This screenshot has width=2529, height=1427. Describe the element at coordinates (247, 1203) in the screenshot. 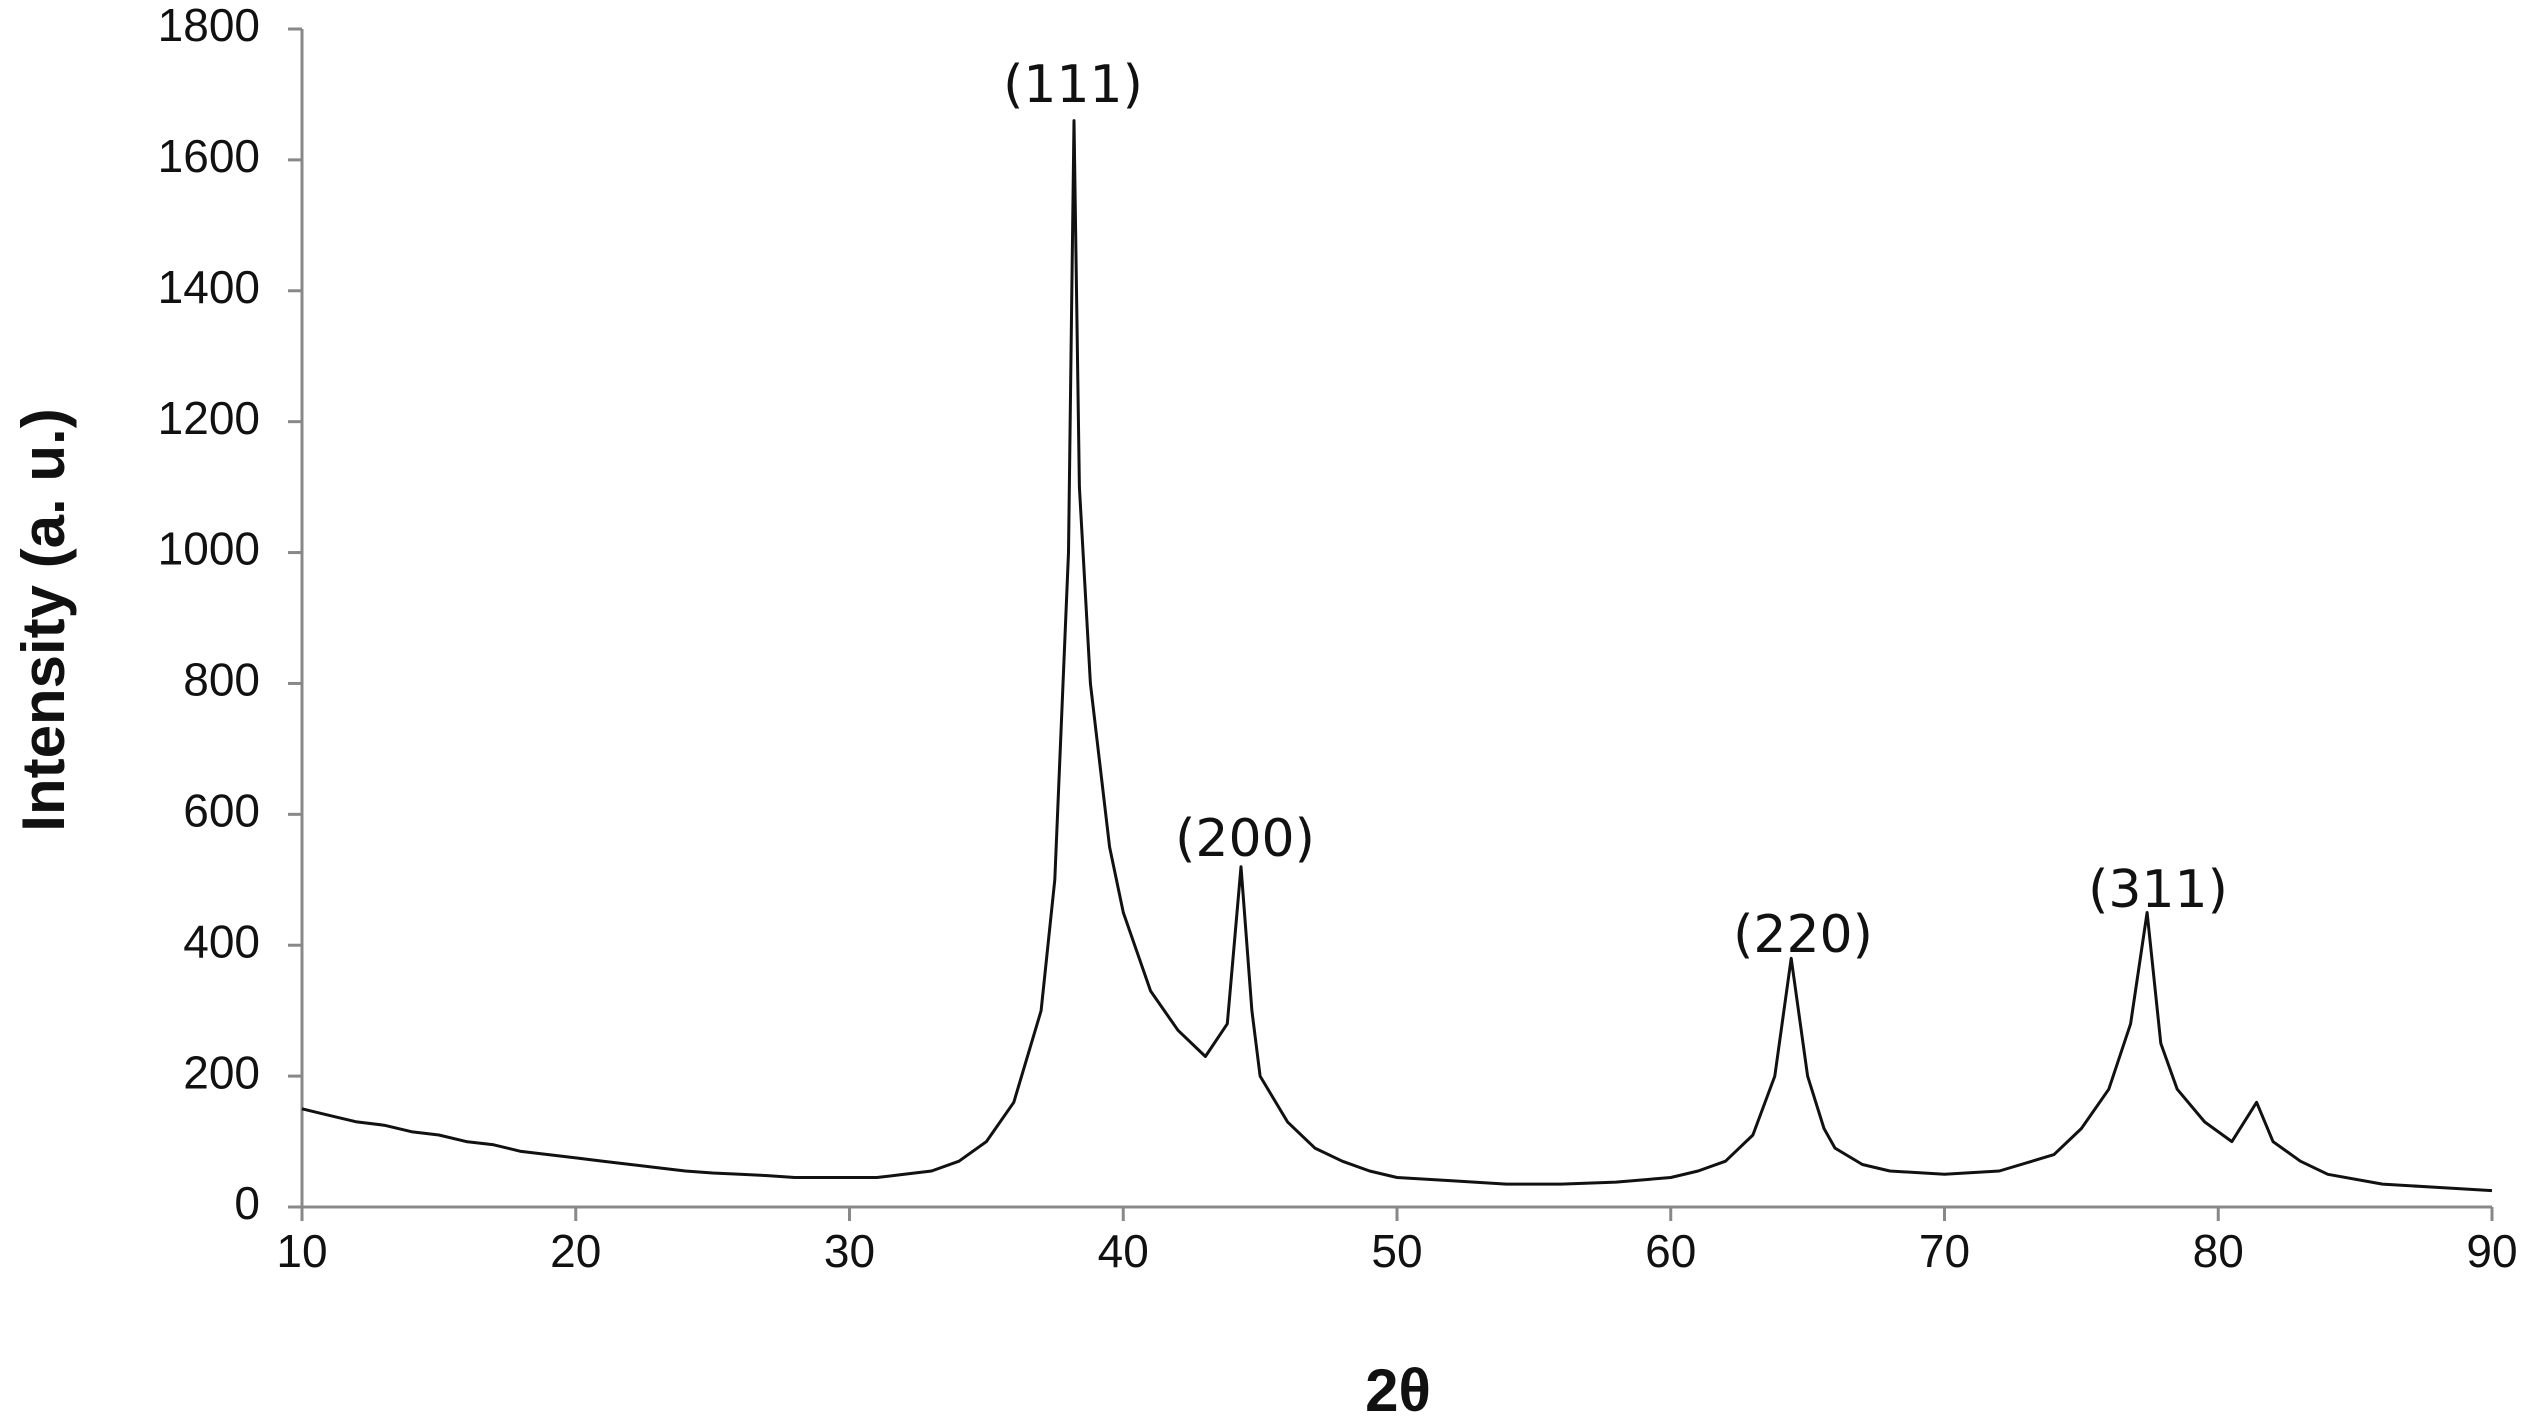

I see `y-tick-label: 0` at that location.